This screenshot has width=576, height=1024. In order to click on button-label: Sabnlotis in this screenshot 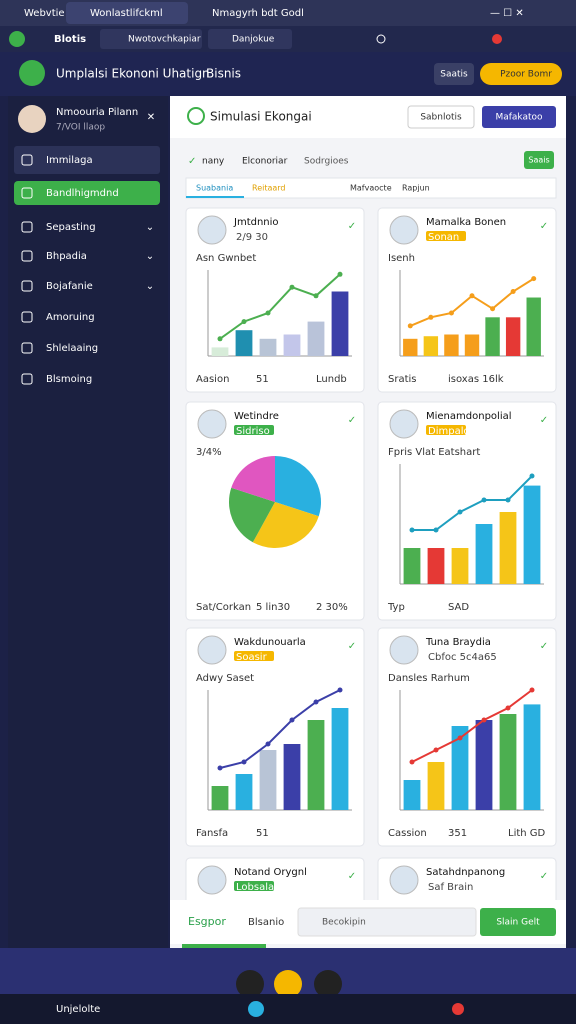, I will do `click(441, 118)`.